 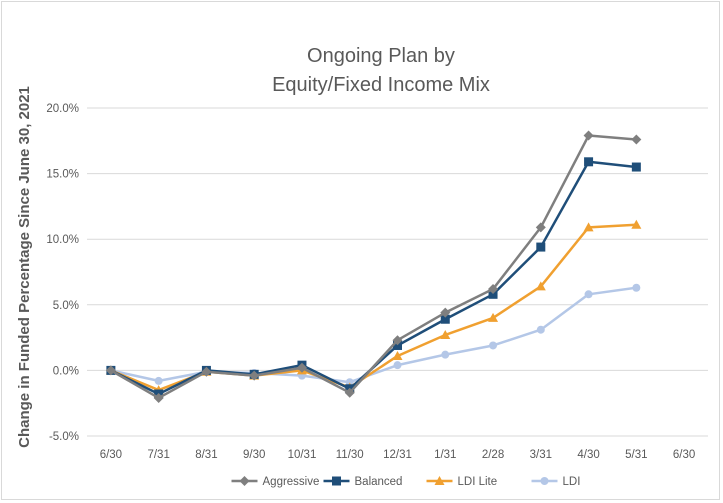 I want to click on legend: Aggressive Balanced LDI Lite LDI, so click(x=406, y=482).